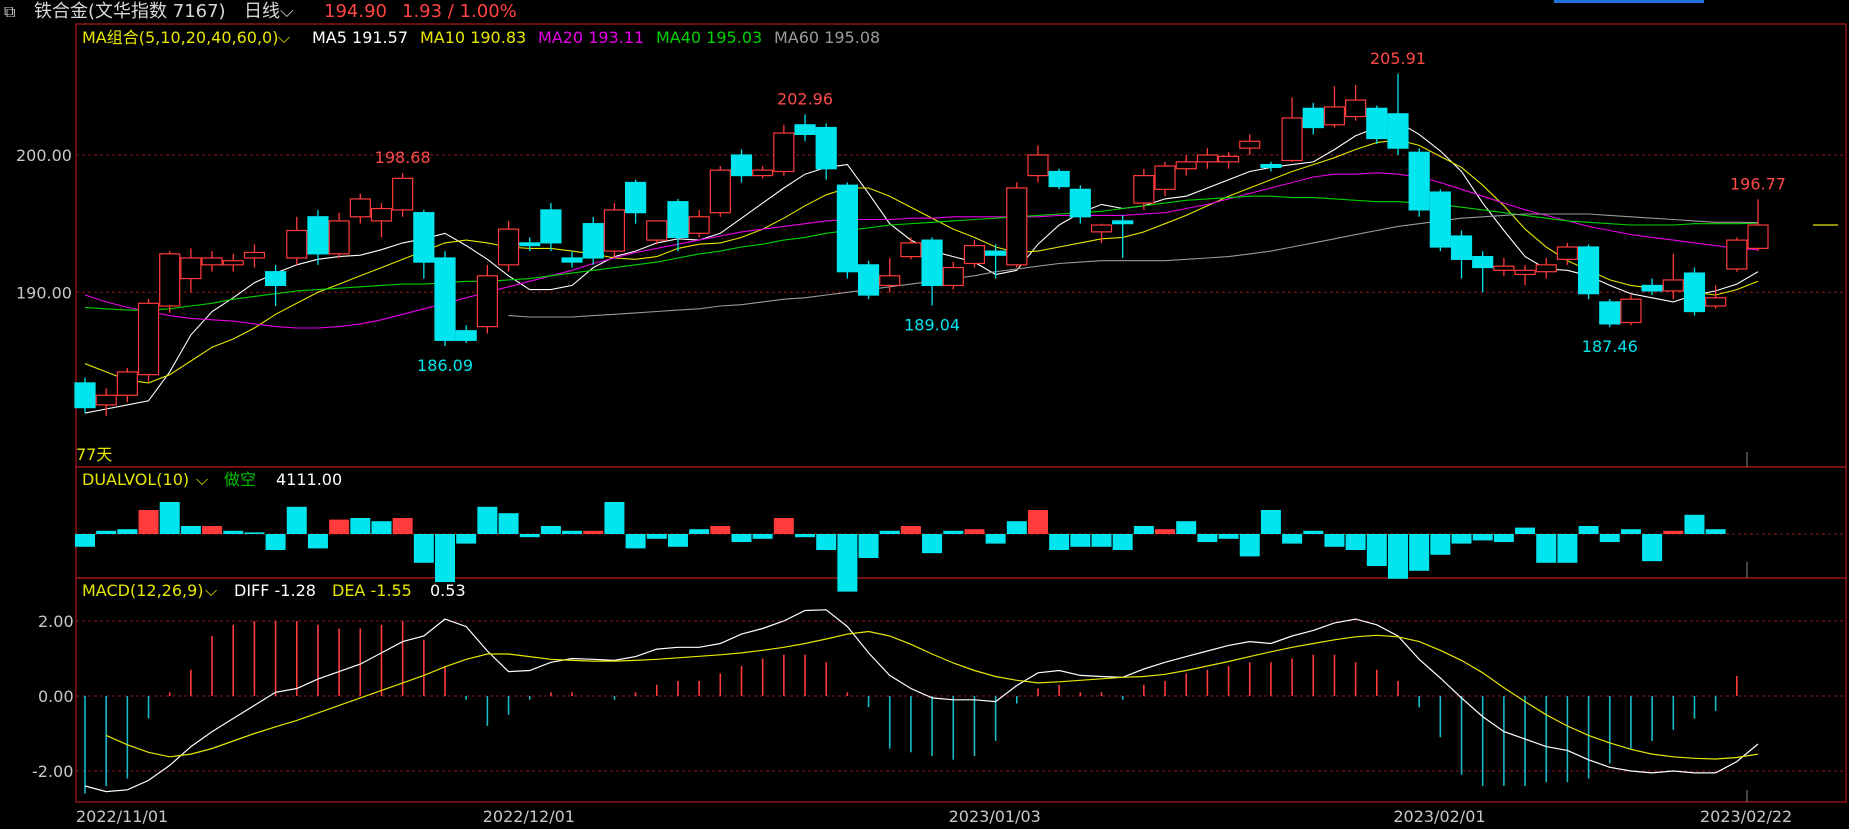 The height and width of the screenshot is (829, 1849). What do you see at coordinates (135, 479) in the screenshot?
I see `dualvol-legend-name: DUALVOL(10)` at bounding box center [135, 479].